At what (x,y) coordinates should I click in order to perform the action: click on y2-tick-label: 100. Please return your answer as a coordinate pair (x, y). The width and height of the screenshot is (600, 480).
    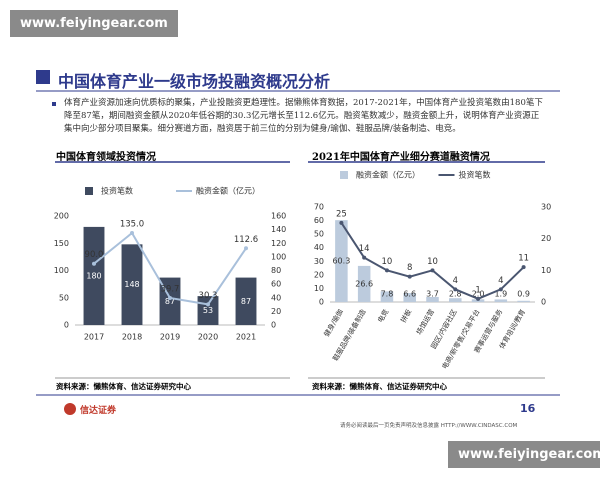
    Looking at the image, I should click on (278, 256).